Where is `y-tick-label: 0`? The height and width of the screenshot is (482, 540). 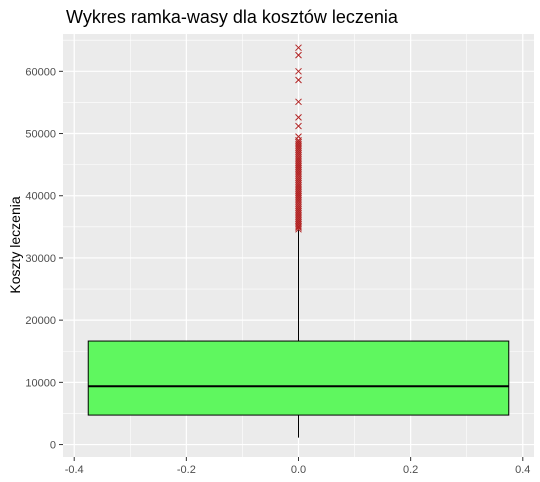 y-tick-label: 0 is located at coordinates (53, 446).